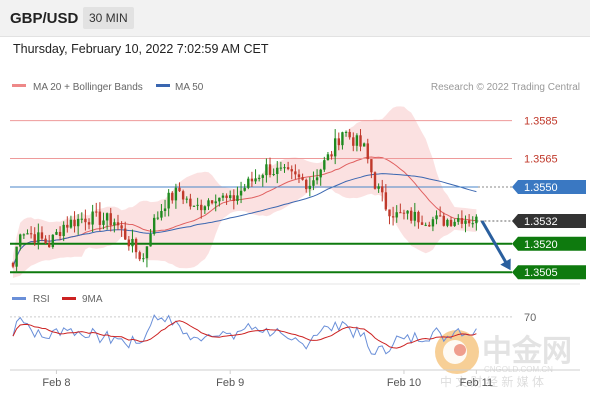 Image resolution: width=590 pixels, height=400 pixels. I want to click on x-label-3: Feb 11, so click(476, 383).